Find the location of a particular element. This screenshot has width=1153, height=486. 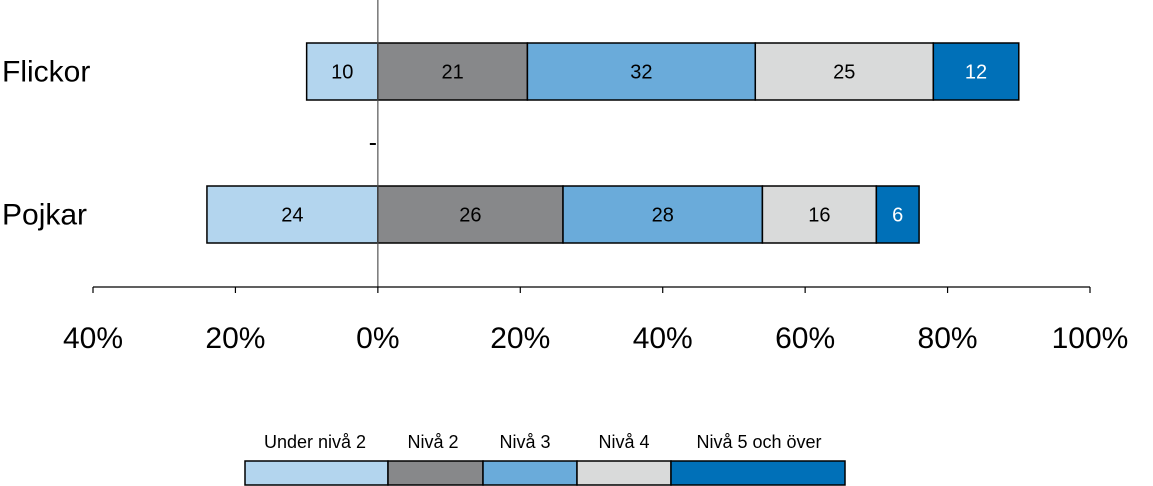

data-label-pojkar-0: 24 is located at coordinates (292, 216).